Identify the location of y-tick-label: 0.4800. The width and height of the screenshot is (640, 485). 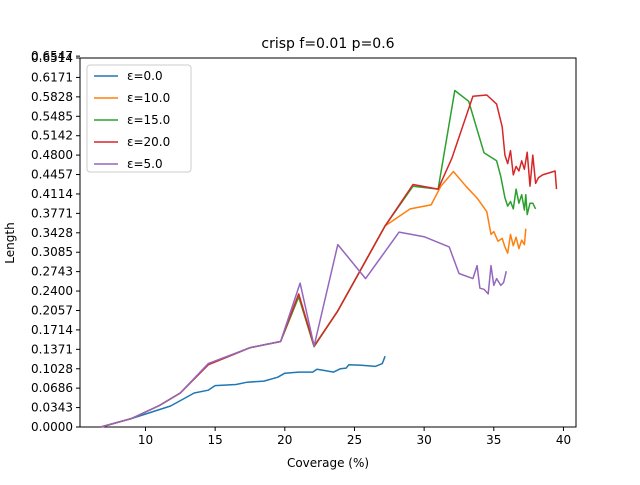
(52, 155).